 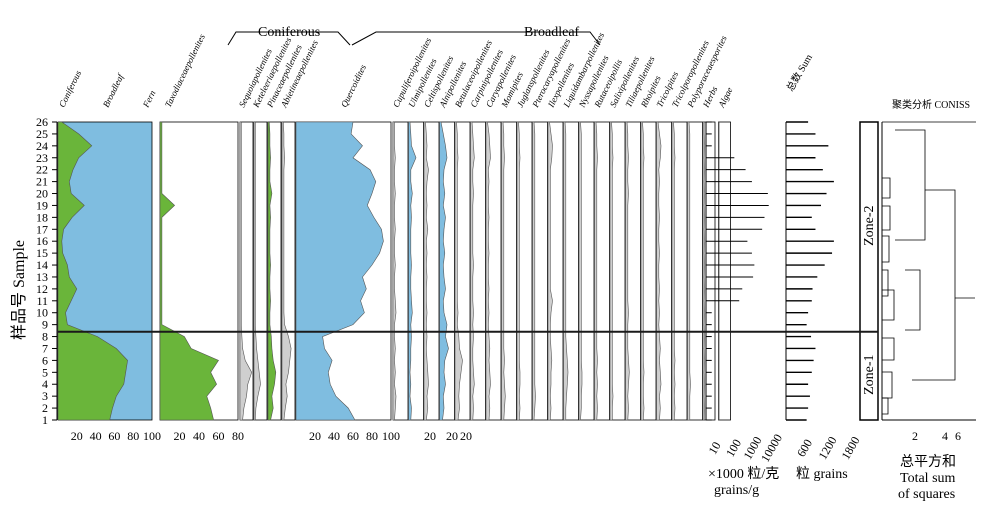 I want to click on zone-frame, so click(x=869, y=271).